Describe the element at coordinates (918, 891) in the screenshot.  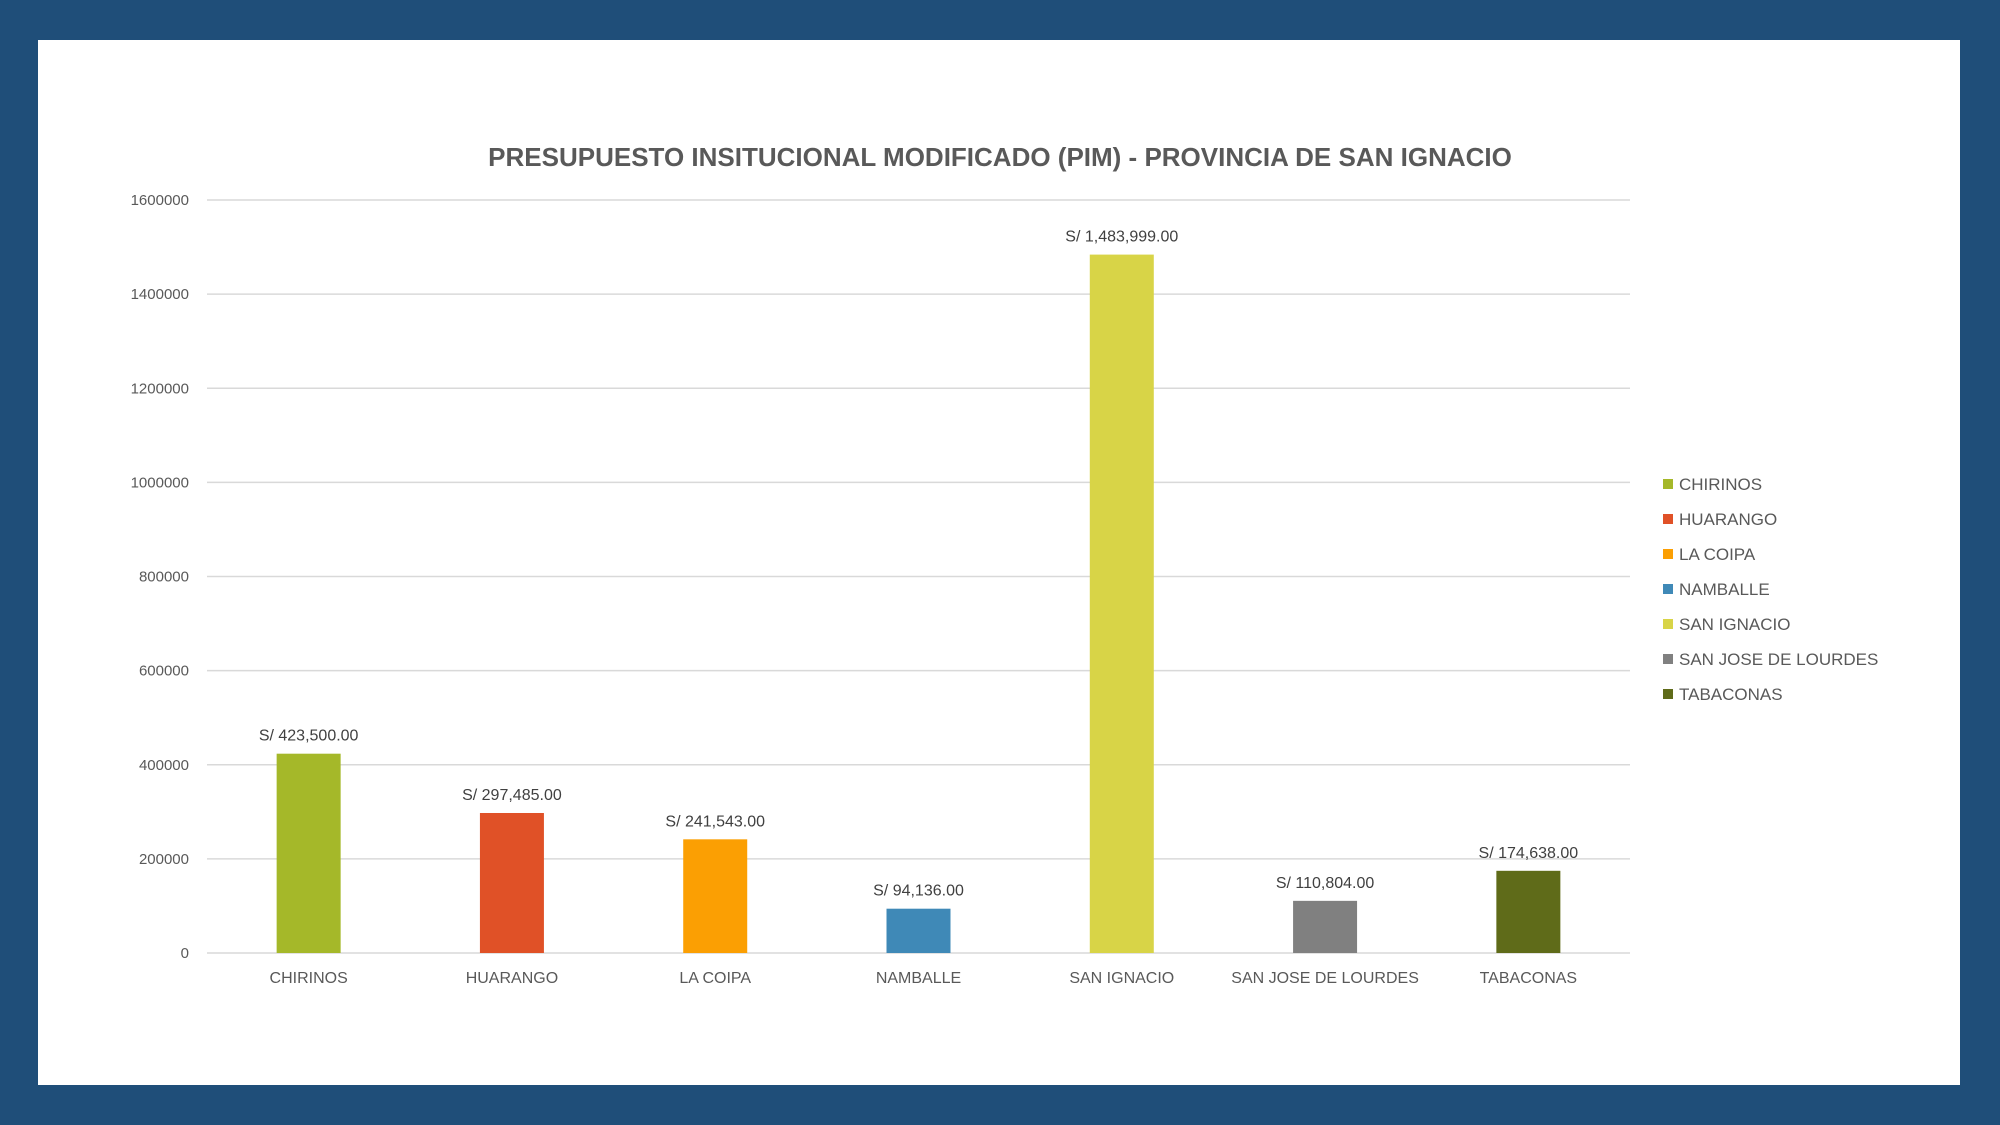
I see `data-label: S/ 94,136.00` at that location.